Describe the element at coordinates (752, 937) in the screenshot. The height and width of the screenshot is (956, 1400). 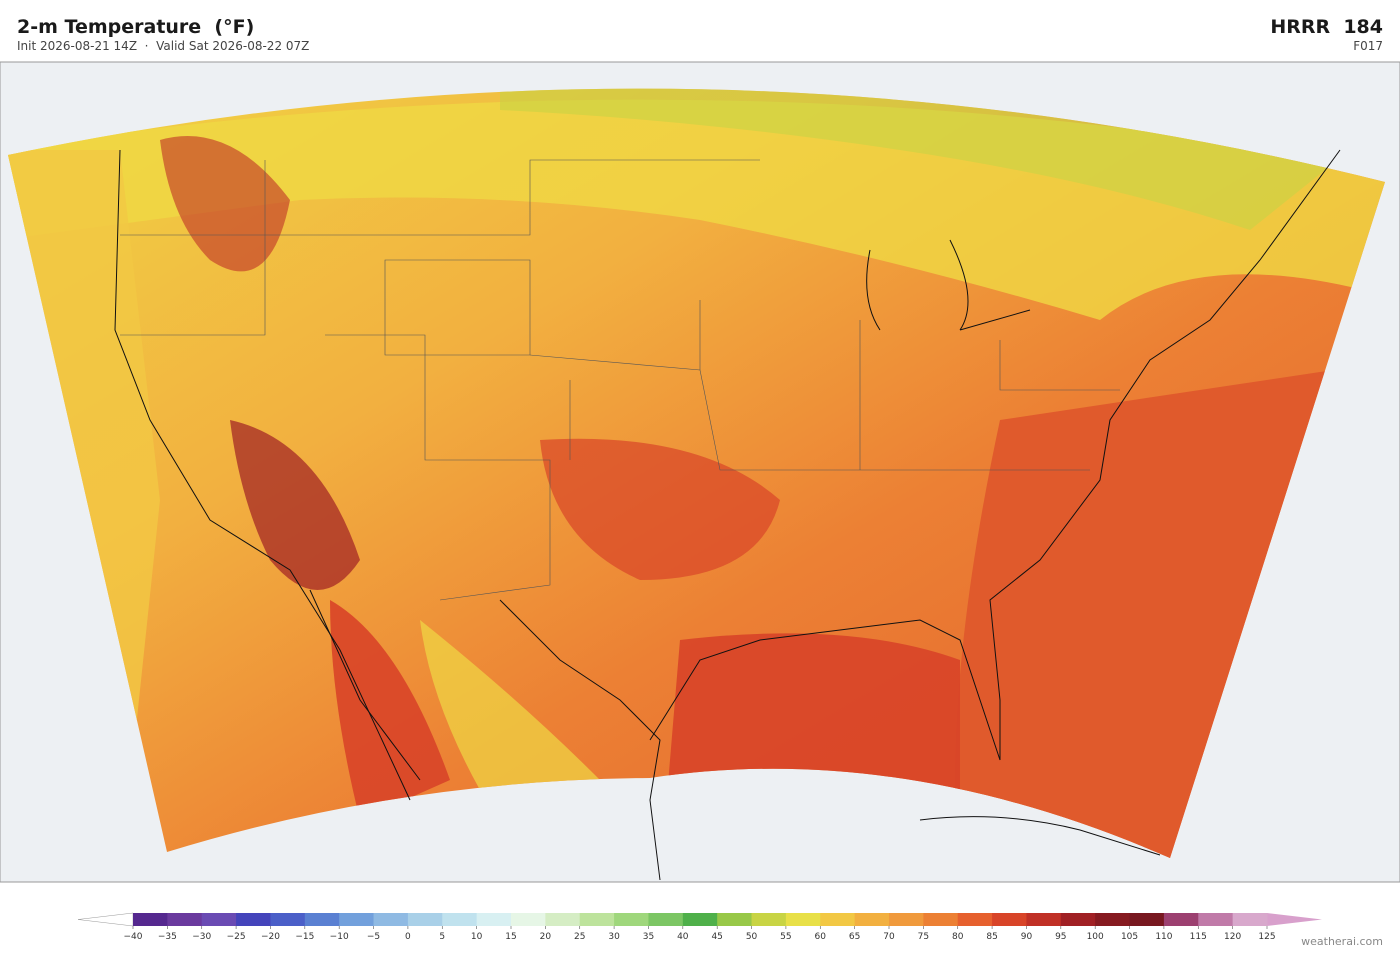
I see `tick-label: 50` at that location.